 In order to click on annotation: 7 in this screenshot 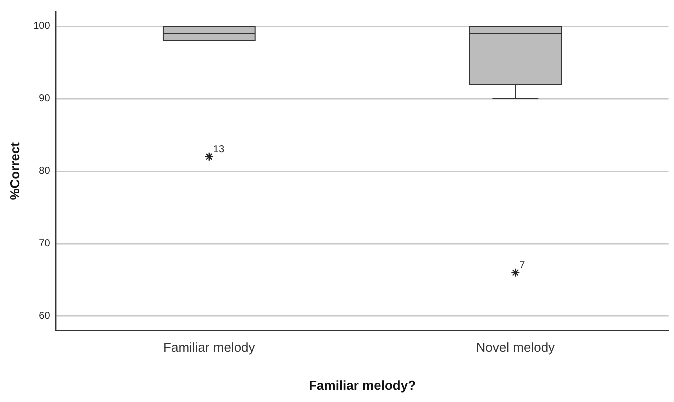, I will do `click(523, 266)`.